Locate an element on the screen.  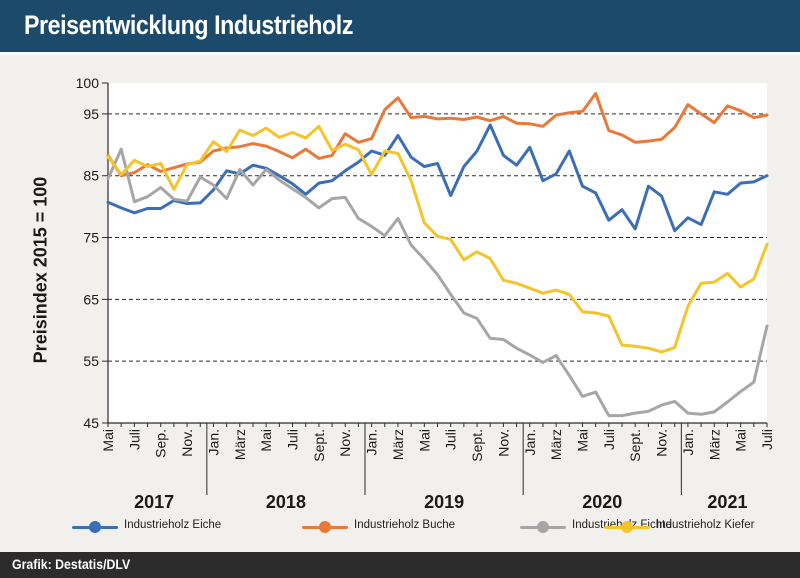
y-tick-label: 45 is located at coordinates (91, 423).